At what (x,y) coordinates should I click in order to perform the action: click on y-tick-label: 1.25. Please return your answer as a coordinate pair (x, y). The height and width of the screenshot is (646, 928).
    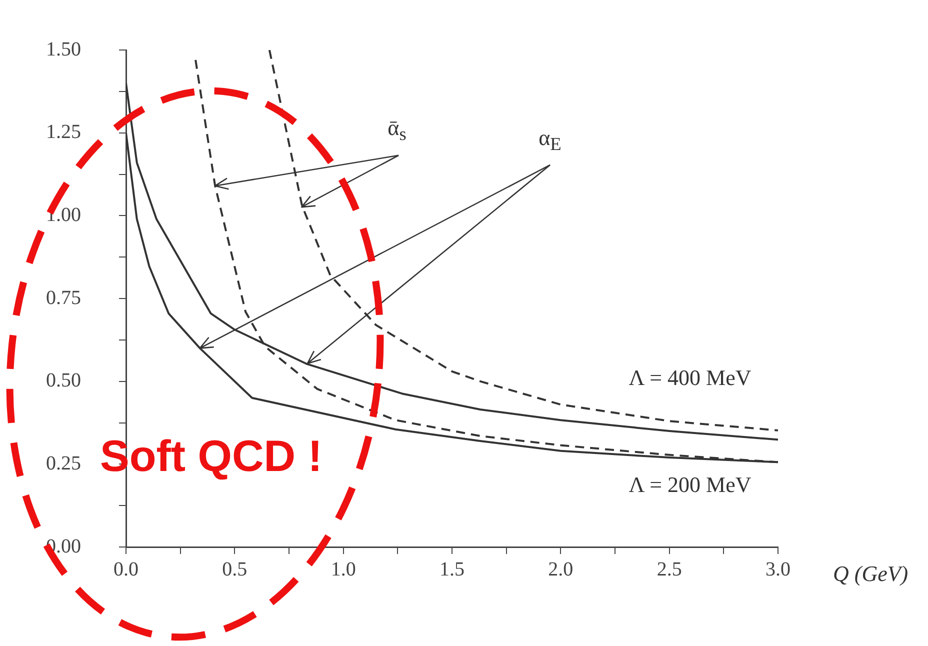
    Looking at the image, I should click on (63, 132).